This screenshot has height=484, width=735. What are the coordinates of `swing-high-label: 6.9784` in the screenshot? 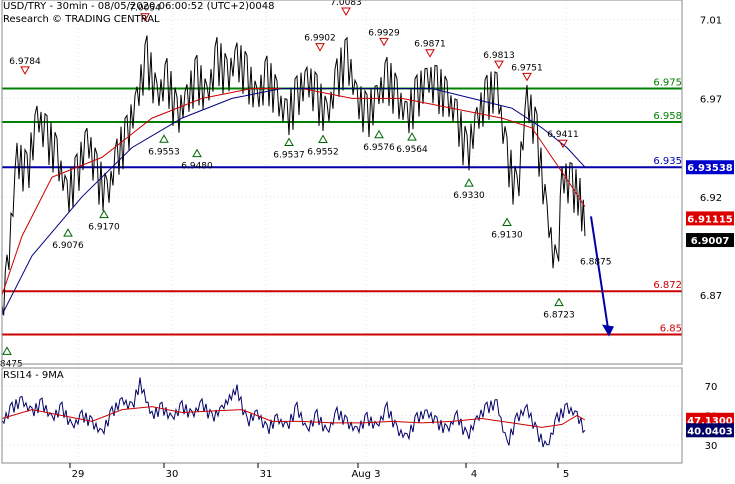 It's located at (25, 62).